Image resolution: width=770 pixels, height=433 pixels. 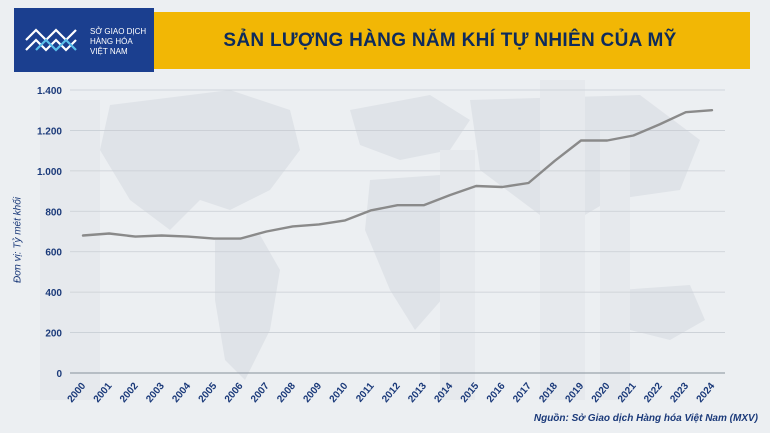 I want to click on x-tick-label: 2024, so click(x=706, y=393).